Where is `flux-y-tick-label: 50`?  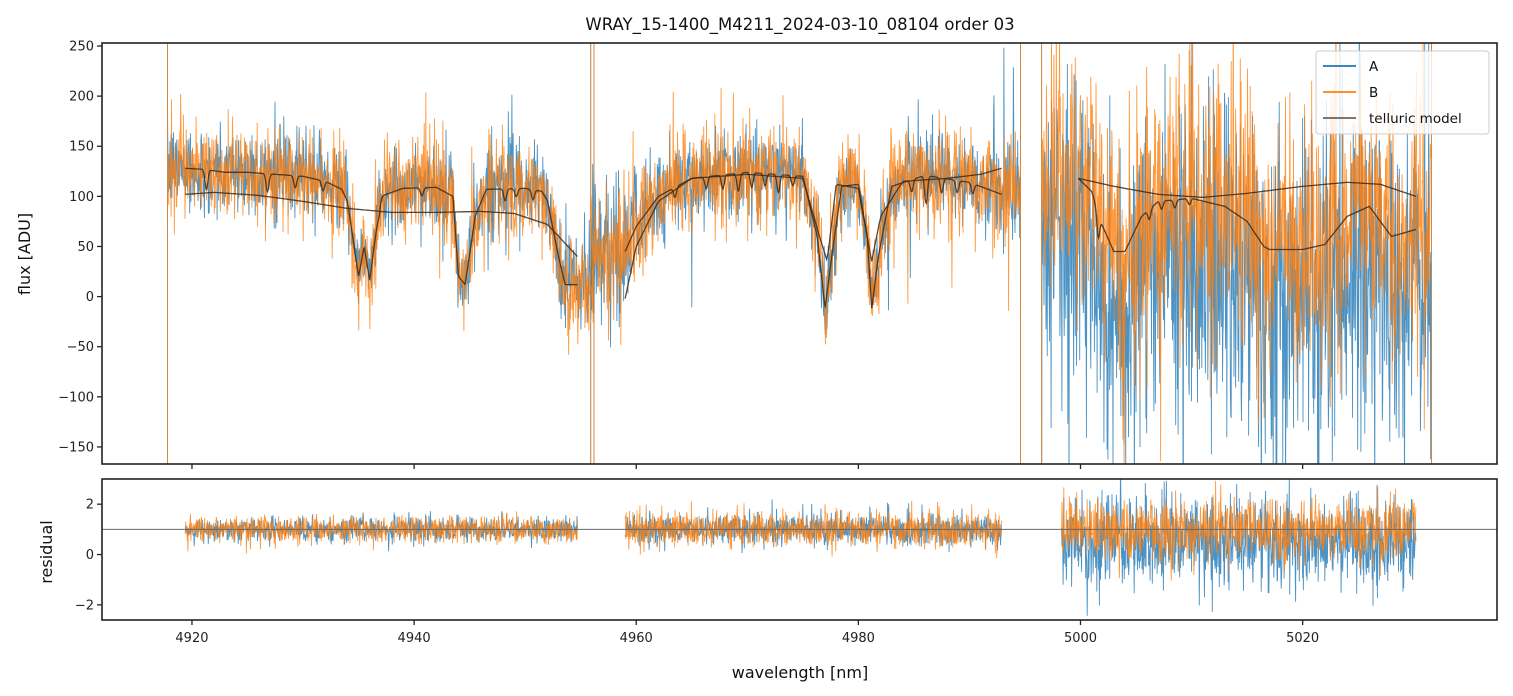
flux-y-tick-label: 50 is located at coordinates (85, 247).